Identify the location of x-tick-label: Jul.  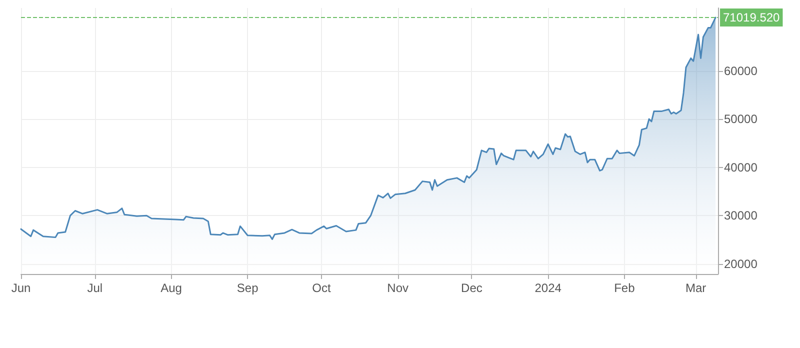
(95, 288).